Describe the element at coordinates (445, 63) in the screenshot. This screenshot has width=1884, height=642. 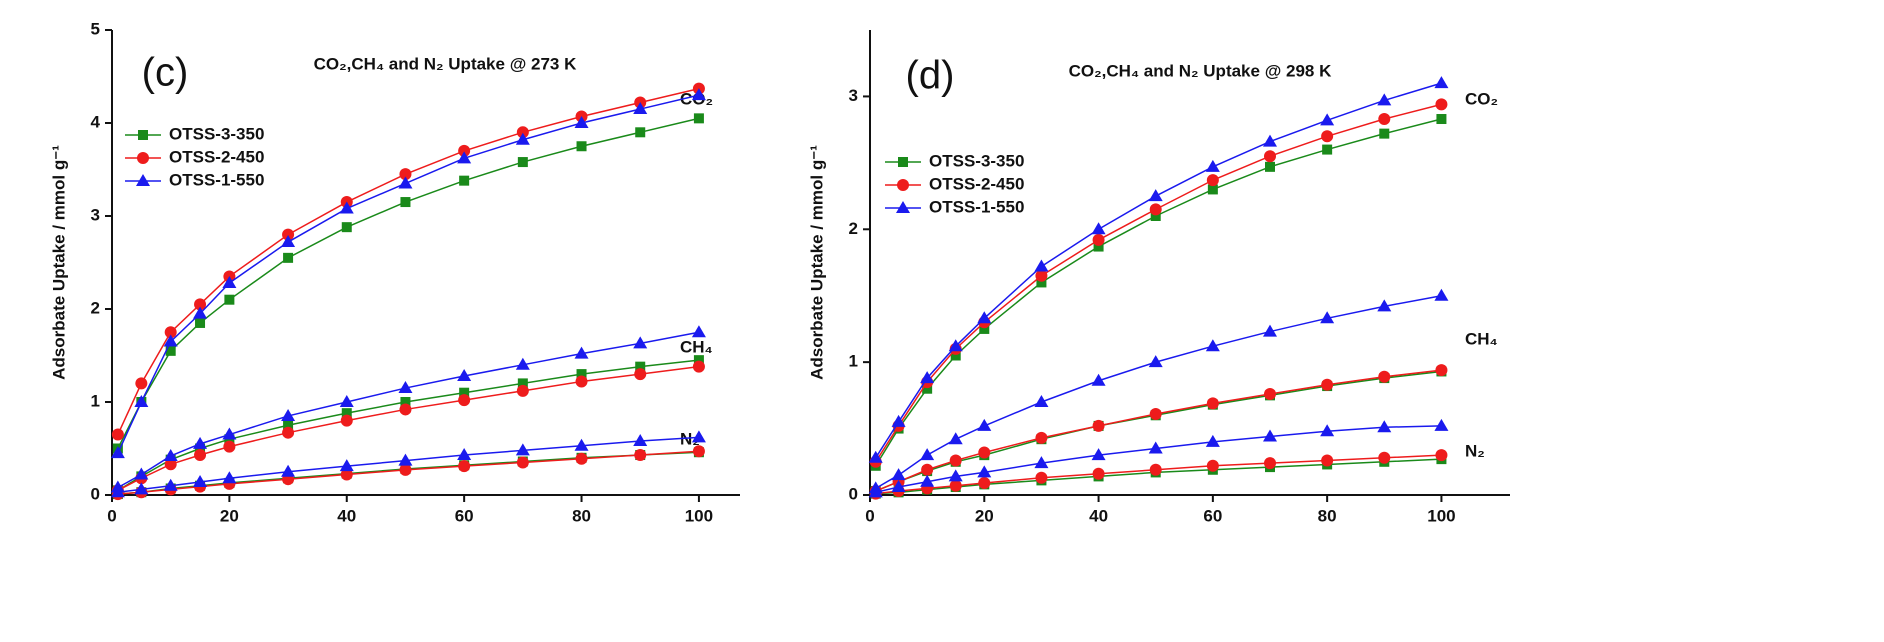
I see `chart-title: CO₂,CH₄ and N₂ Uptake @ 273 K` at that location.